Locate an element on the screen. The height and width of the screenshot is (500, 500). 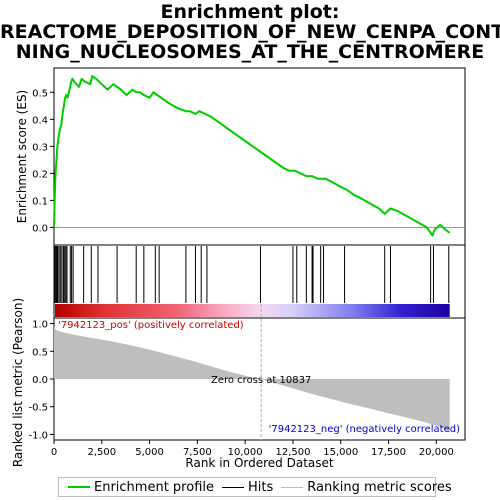
legend-swatch-hits is located at coordinates (233, 487).